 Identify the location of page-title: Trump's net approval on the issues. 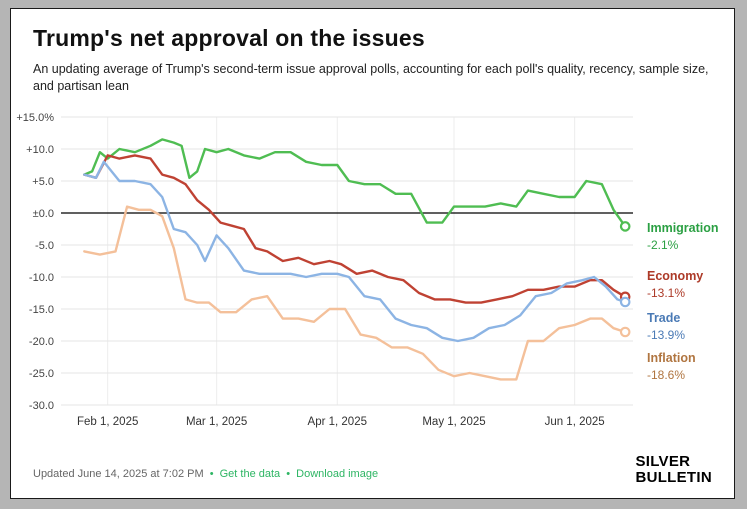
(229, 38).